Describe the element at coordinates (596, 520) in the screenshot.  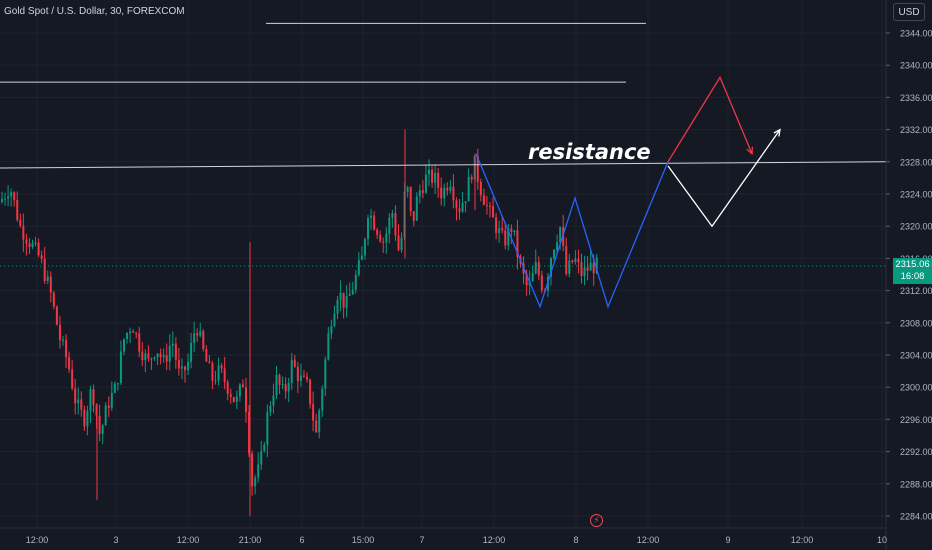
I see `lightning-bolt-icon: ⚡` at that location.